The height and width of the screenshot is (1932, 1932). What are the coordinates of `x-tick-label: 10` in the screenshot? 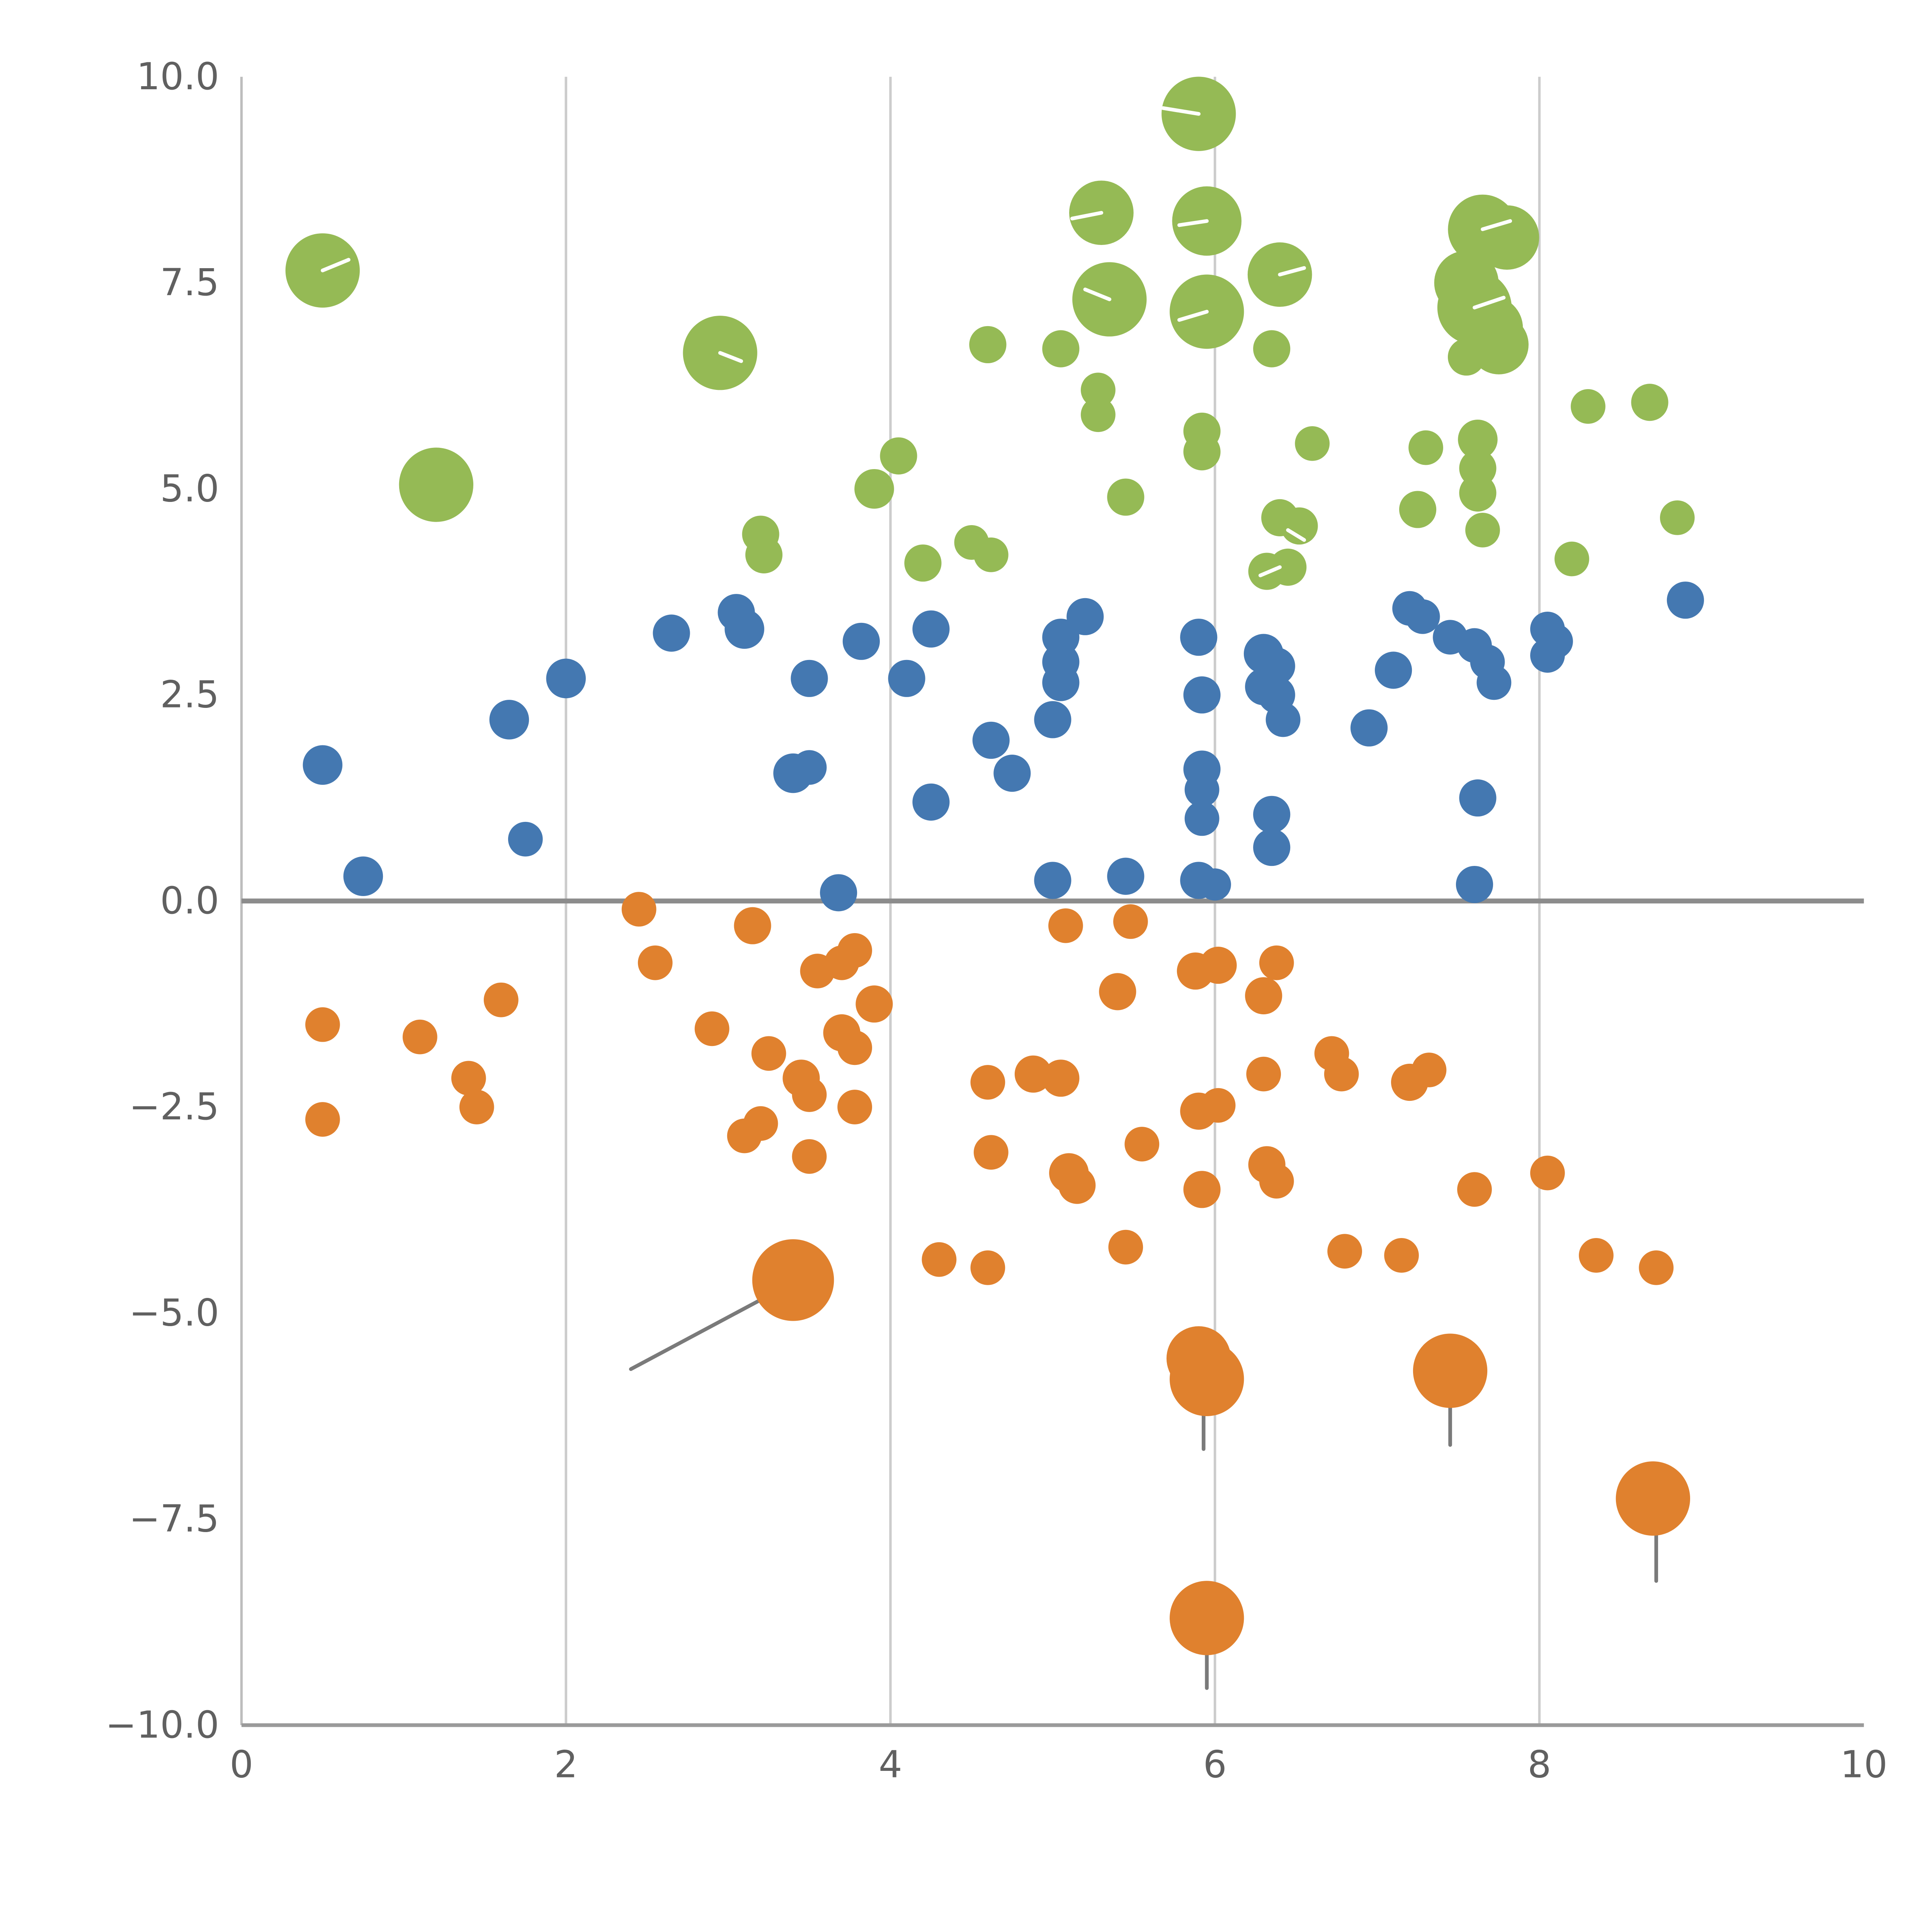 It's located at (1864, 1765).